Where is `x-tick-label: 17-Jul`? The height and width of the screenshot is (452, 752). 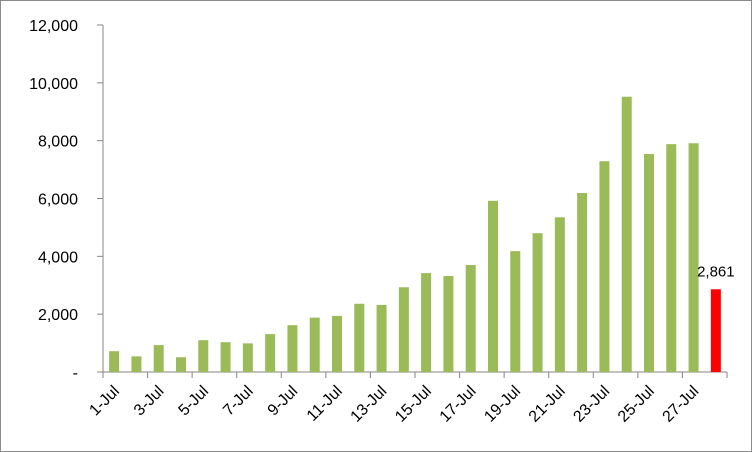
x-tick-label: 17-Jul is located at coordinates (458, 404).